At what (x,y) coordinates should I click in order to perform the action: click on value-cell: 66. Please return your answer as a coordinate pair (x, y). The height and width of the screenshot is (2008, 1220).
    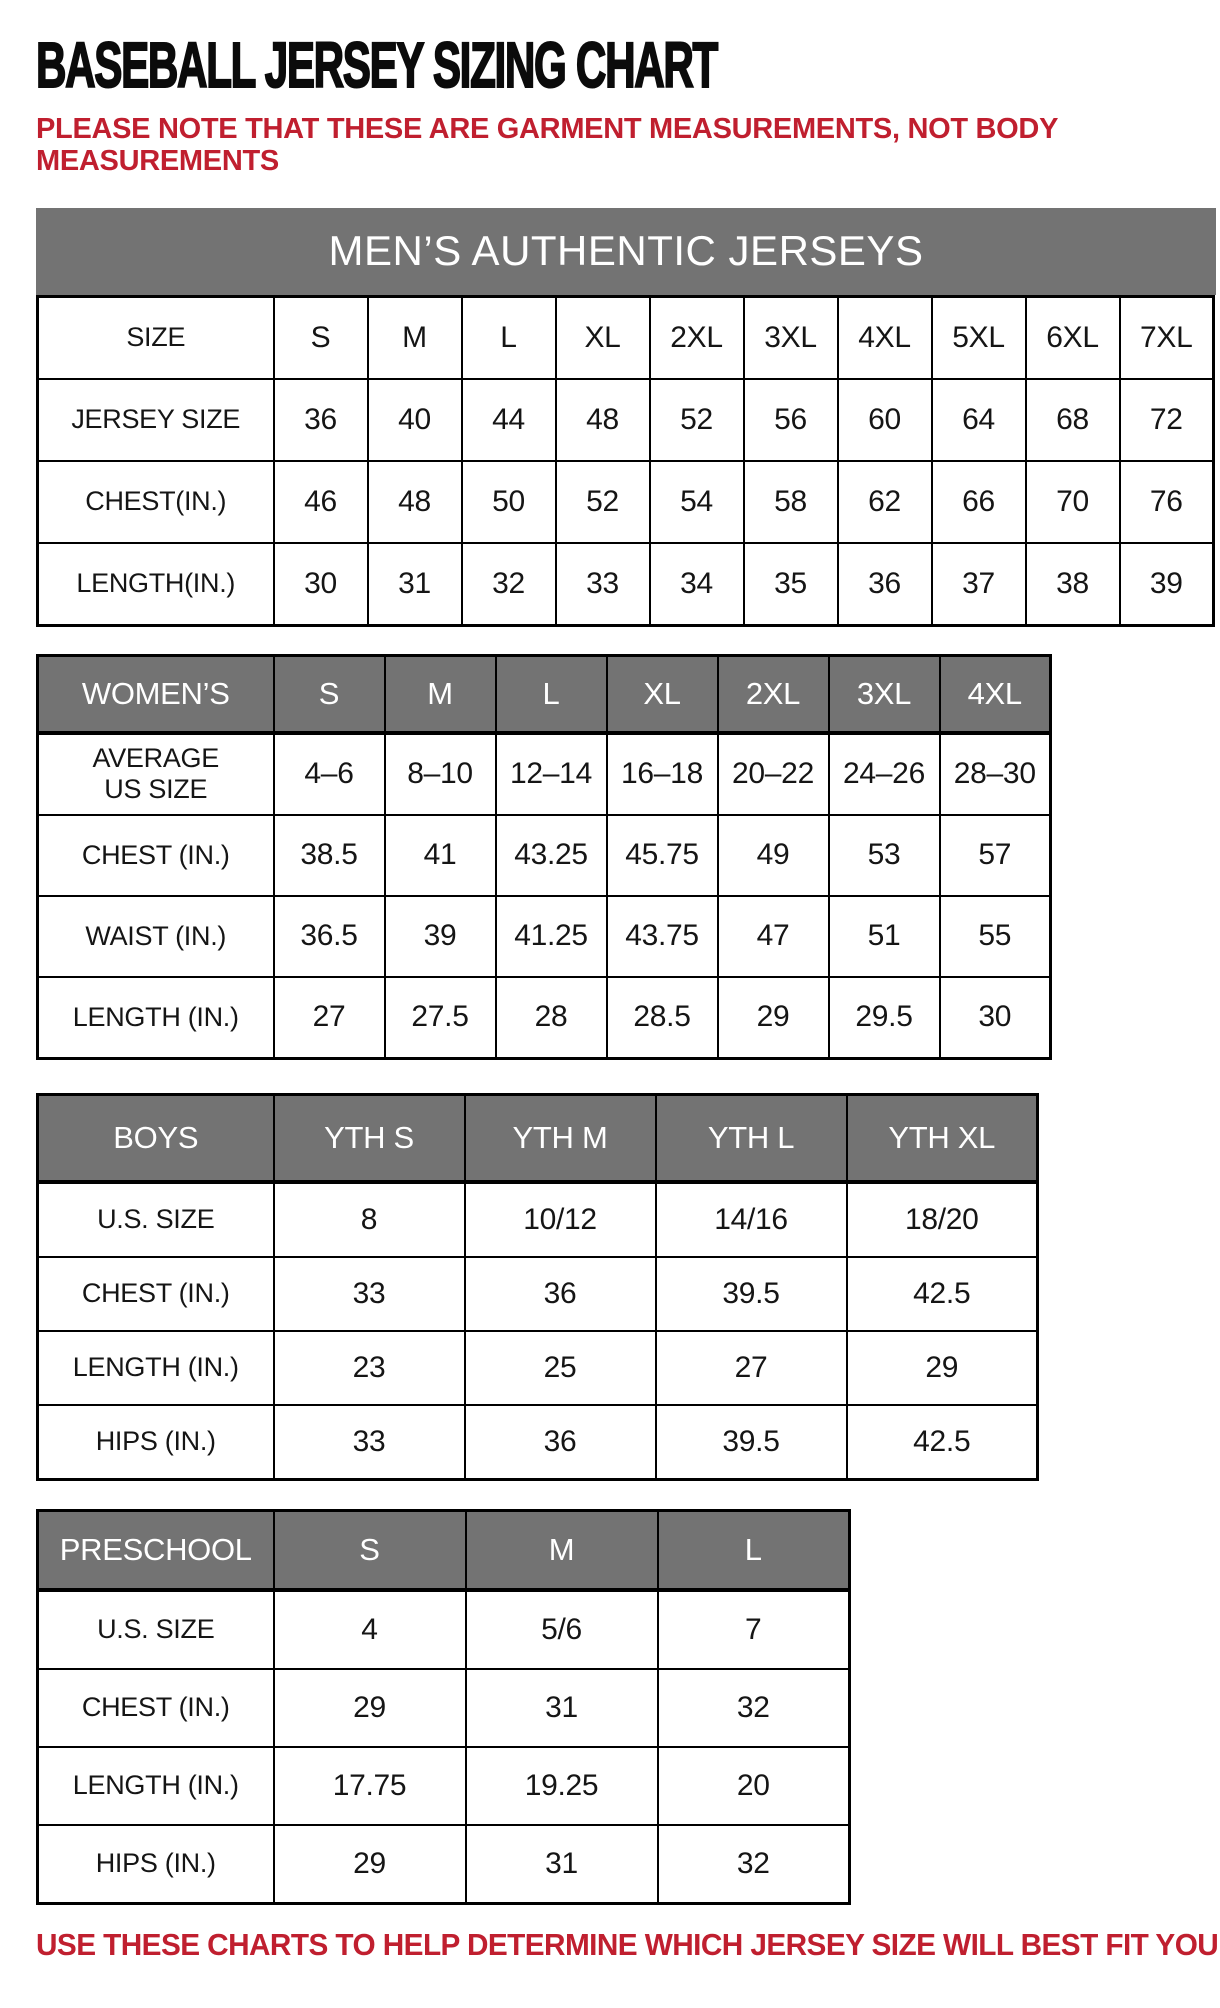
    Looking at the image, I should click on (978, 501).